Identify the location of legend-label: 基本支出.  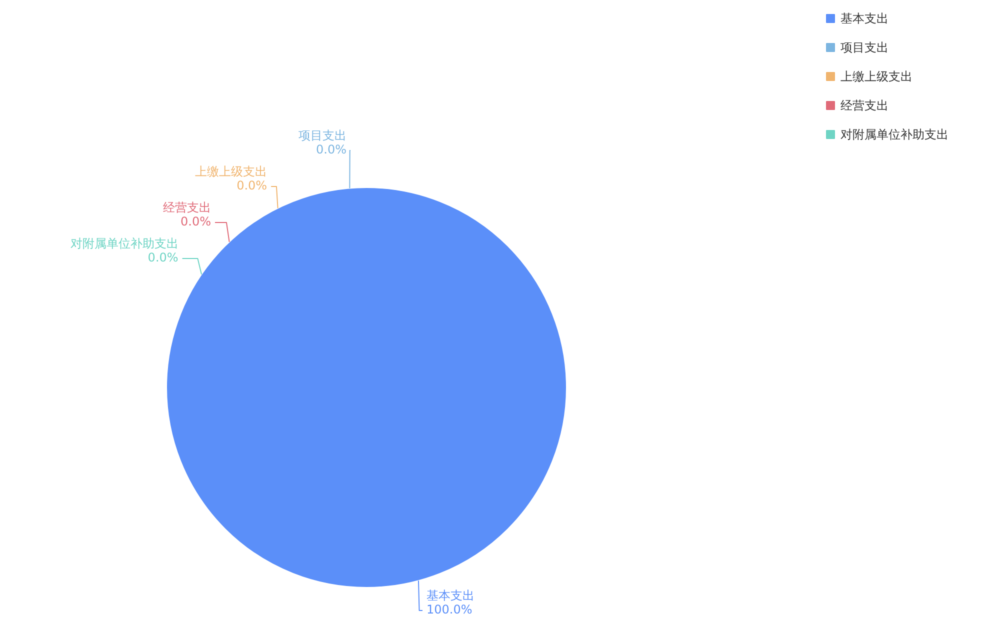
(864, 19).